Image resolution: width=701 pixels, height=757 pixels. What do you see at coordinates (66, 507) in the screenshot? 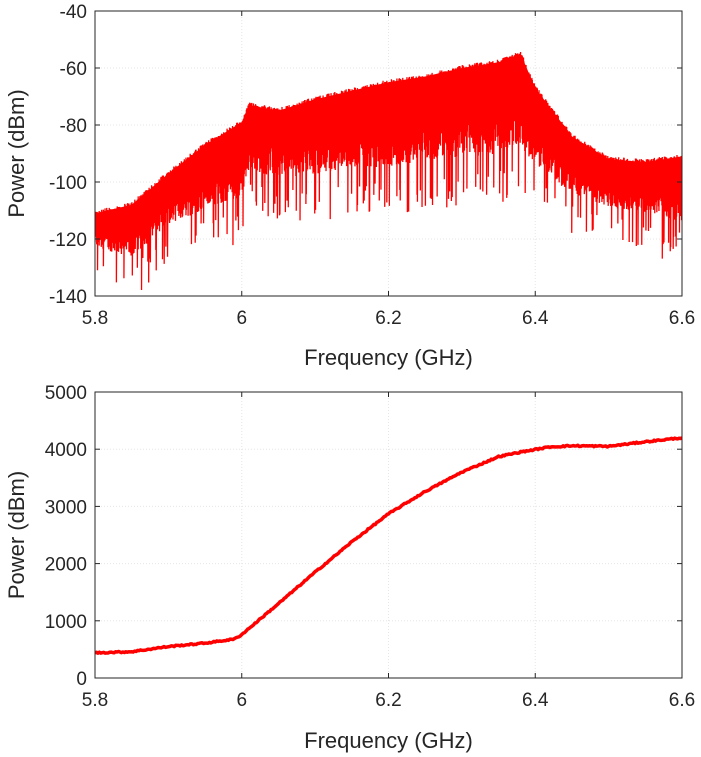
I see `y-tick-label: 3000` at bounding box center [66, 507].